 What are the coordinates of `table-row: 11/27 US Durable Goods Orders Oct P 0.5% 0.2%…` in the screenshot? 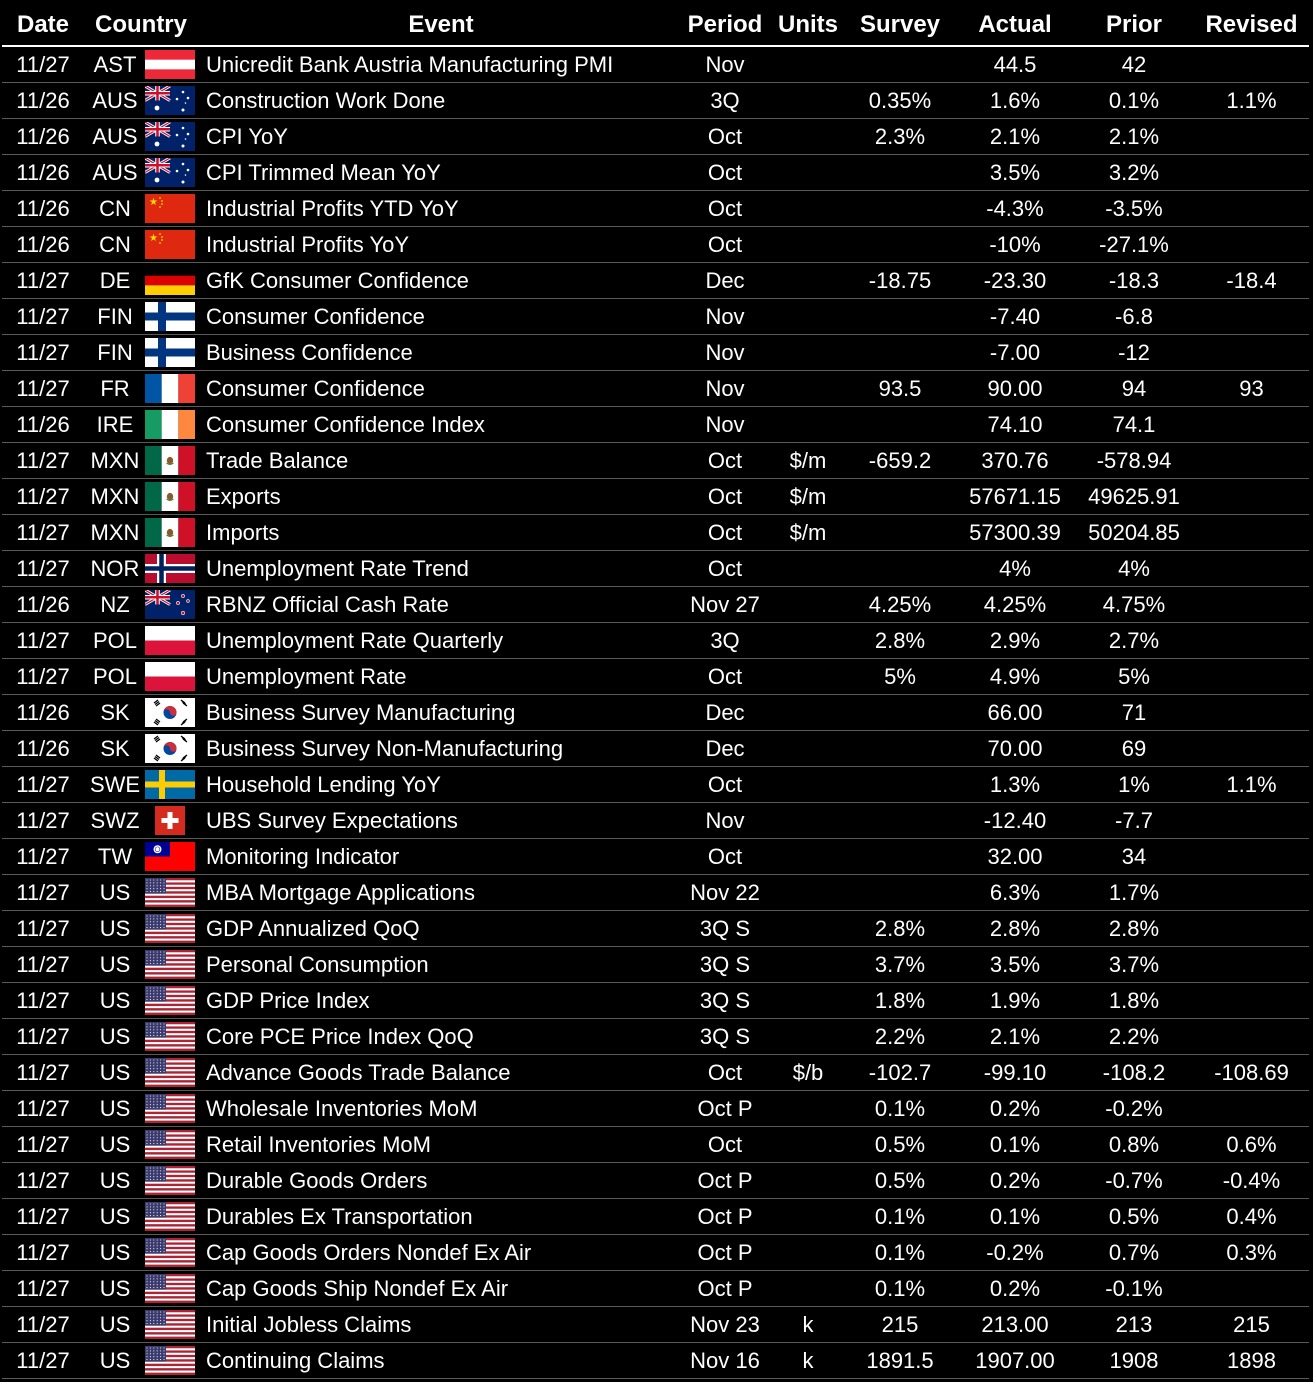 It's located at (655, 1181).